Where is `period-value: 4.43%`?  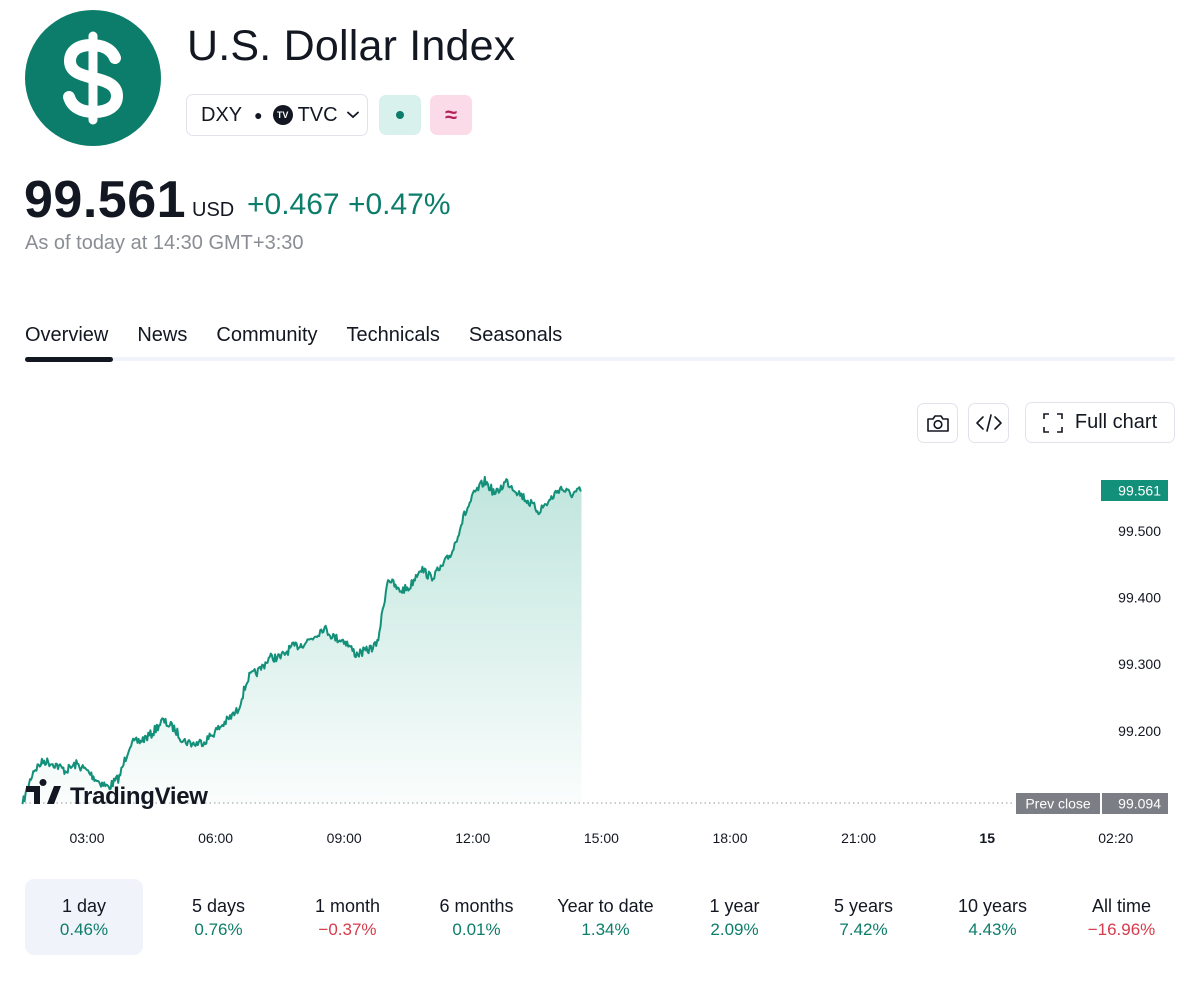
period-value: 4.43% is located at coordinates (992, 929).